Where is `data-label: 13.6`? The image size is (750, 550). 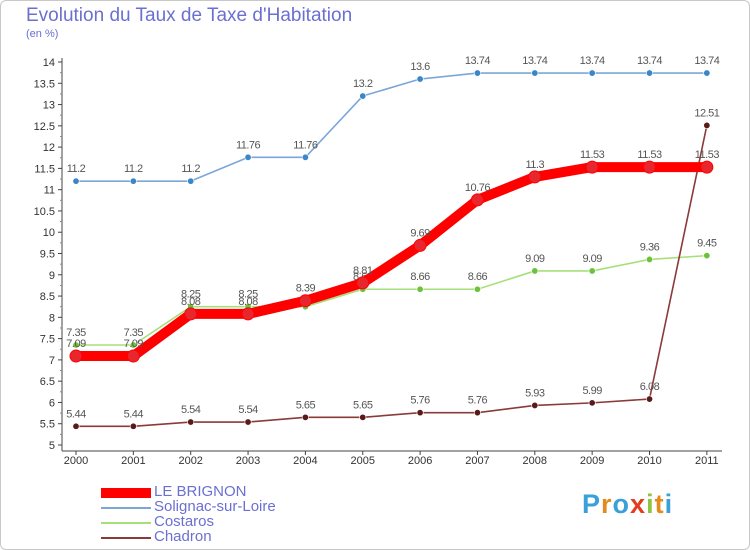
data-label: 13.6 is located at coordinates (420, 67).